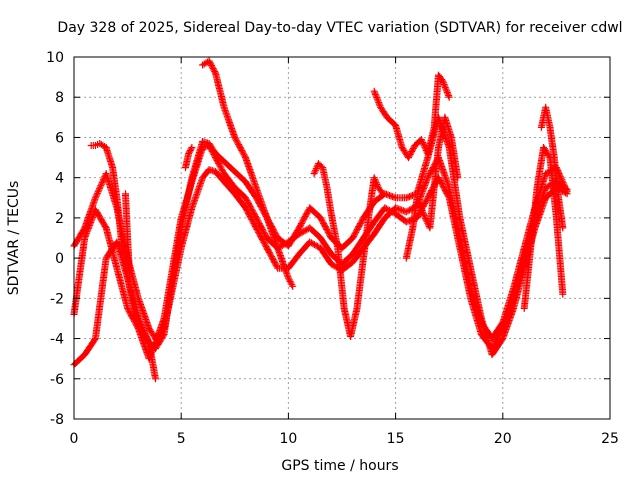 This screenshot has width=640, height=480. Describe the element at coordinates (74, 439) in the screenshot. I see `x-tick-label: 0` at that location.